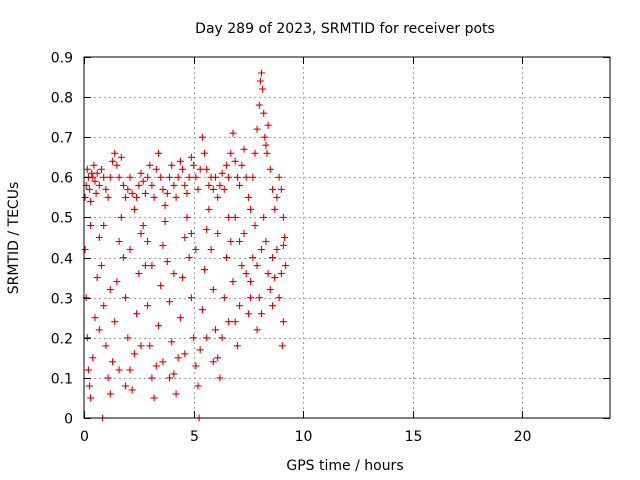 The width and height of the screenshot is (640, 480). Describe the element at coordinates (414, 437) in the screenshot. I see `x-tick-label: 15` at that location.